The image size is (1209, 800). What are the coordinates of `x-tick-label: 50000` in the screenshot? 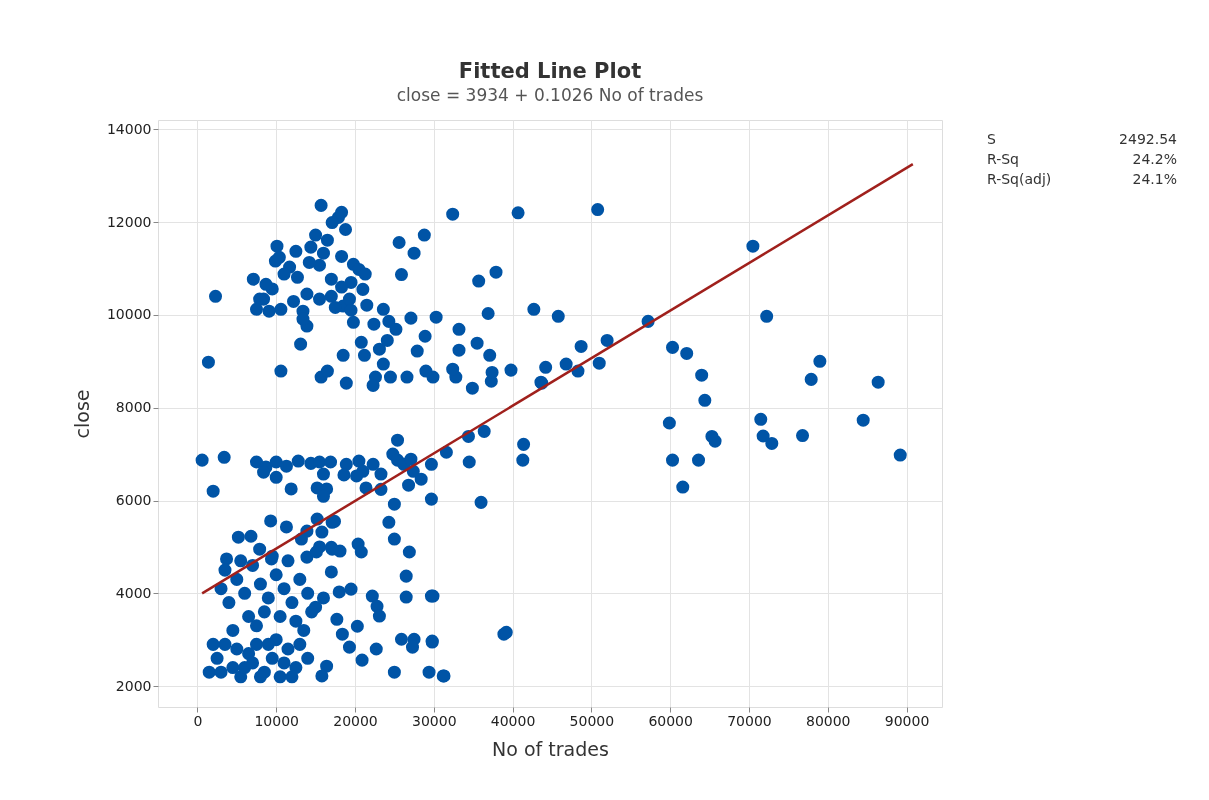 It's located at (592, 720).